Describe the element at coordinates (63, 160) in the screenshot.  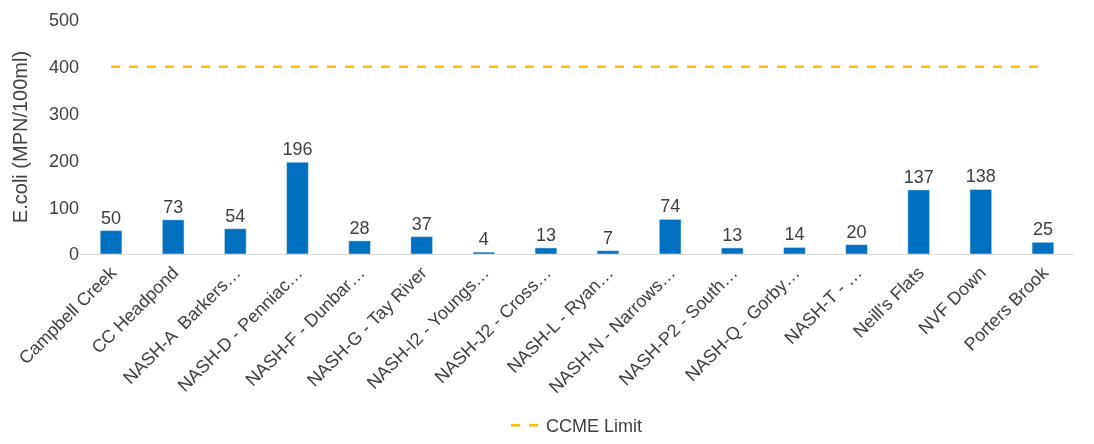
I see `y-tick-label: 200` at that location.